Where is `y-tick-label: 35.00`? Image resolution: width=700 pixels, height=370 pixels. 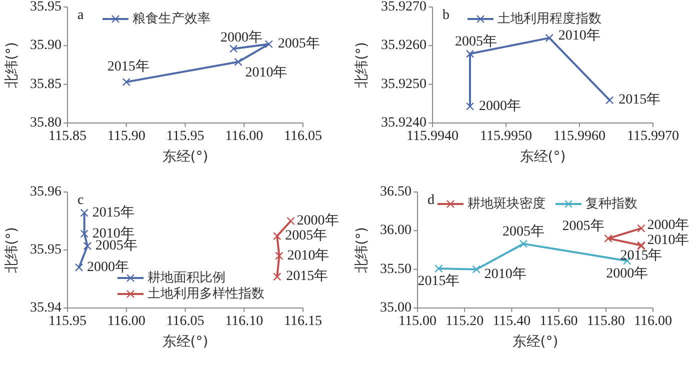 y-tick-label: 35.00 is located at coordinates (396, 308).